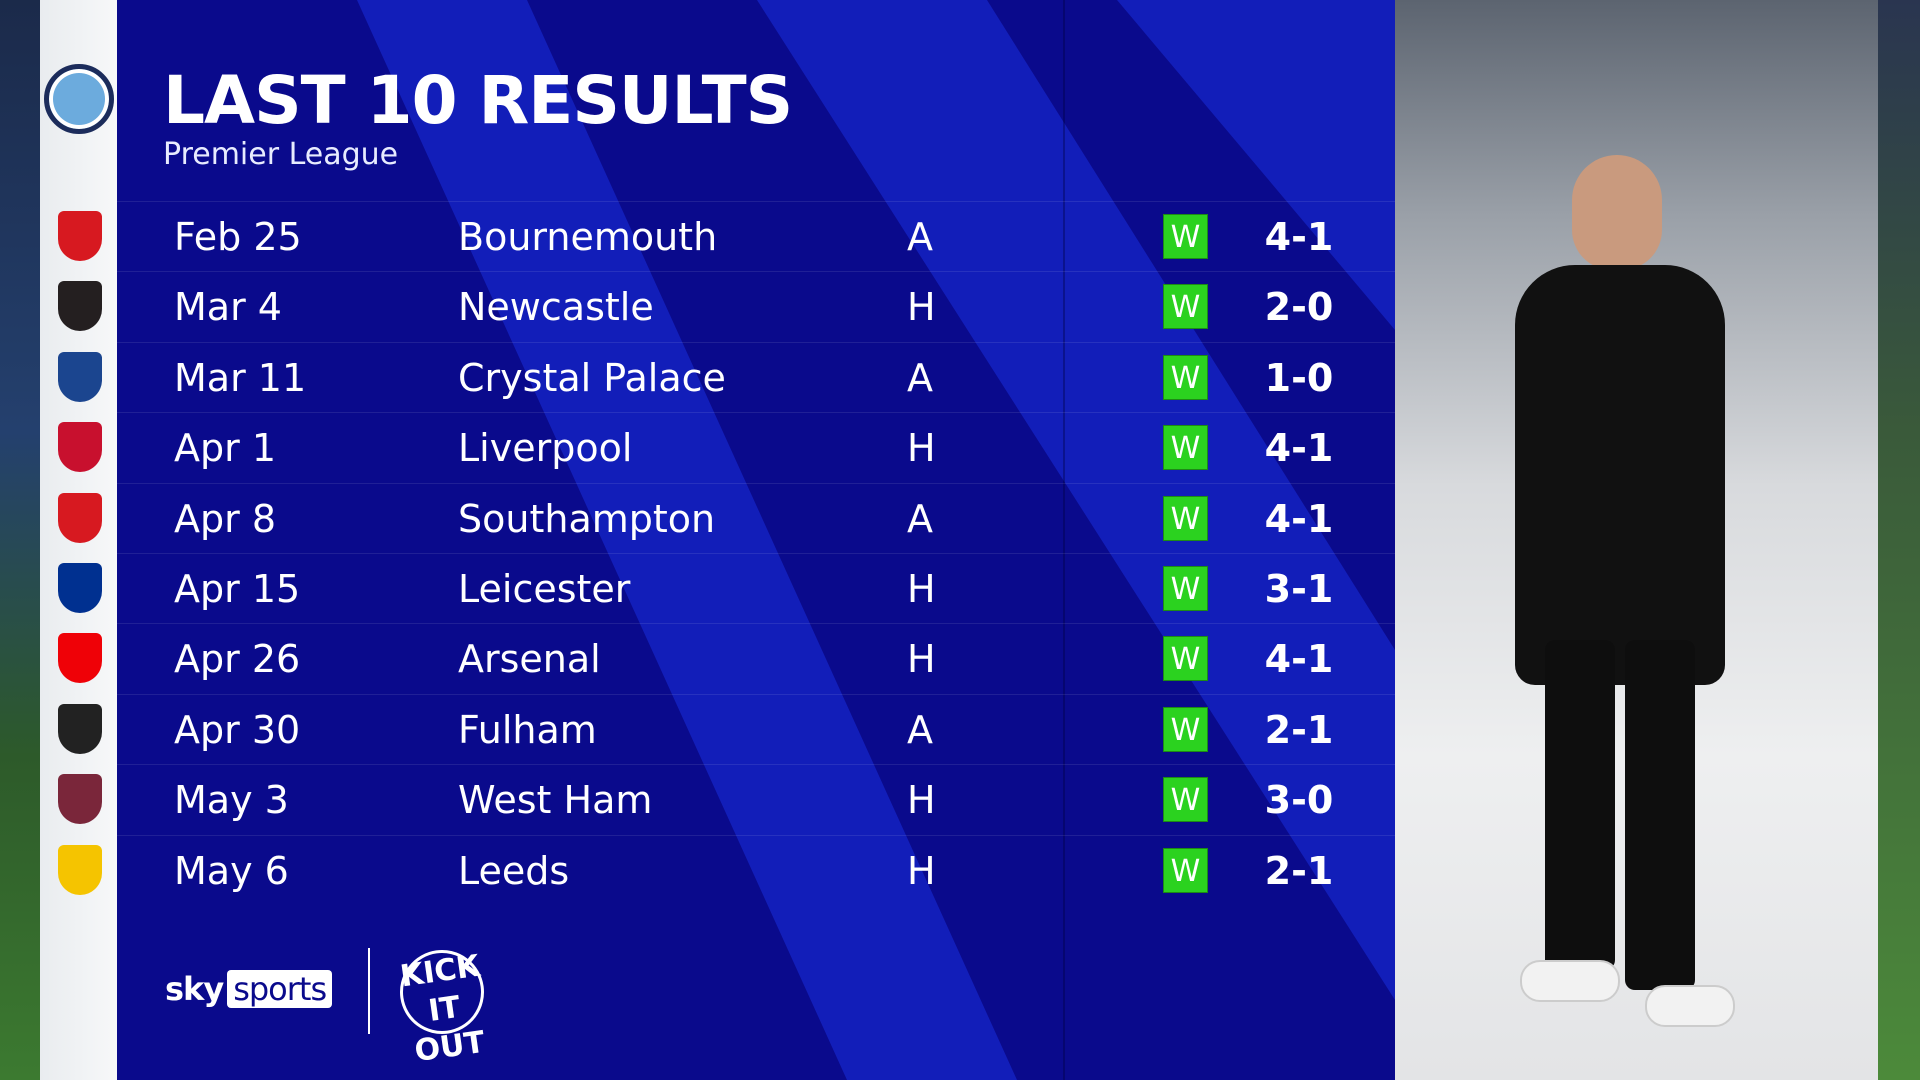 This screenshot has width=1920, height=1080. Describe the element at coordinates (231, 870) in the screenshot. I see `match-date: May 6` at that location.